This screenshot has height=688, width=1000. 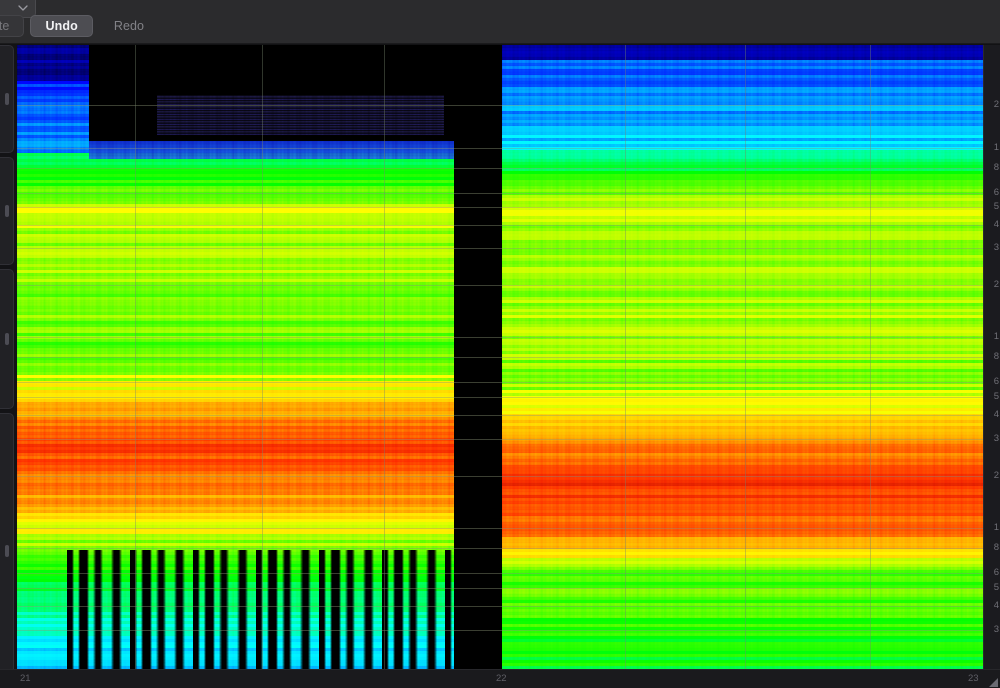 I want to click on edit-button-group: Paste Undo Redo, so click(x=82, y=26).